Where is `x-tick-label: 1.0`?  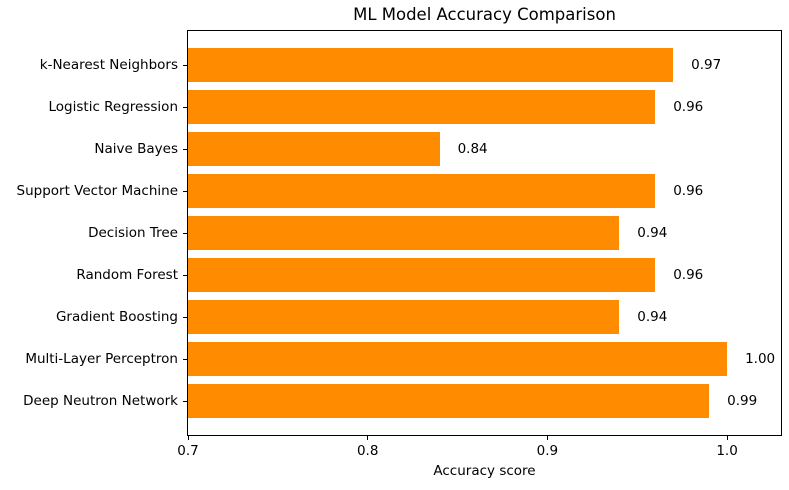
x-tick-label: 1.0 is located at coordinates (727, 451).